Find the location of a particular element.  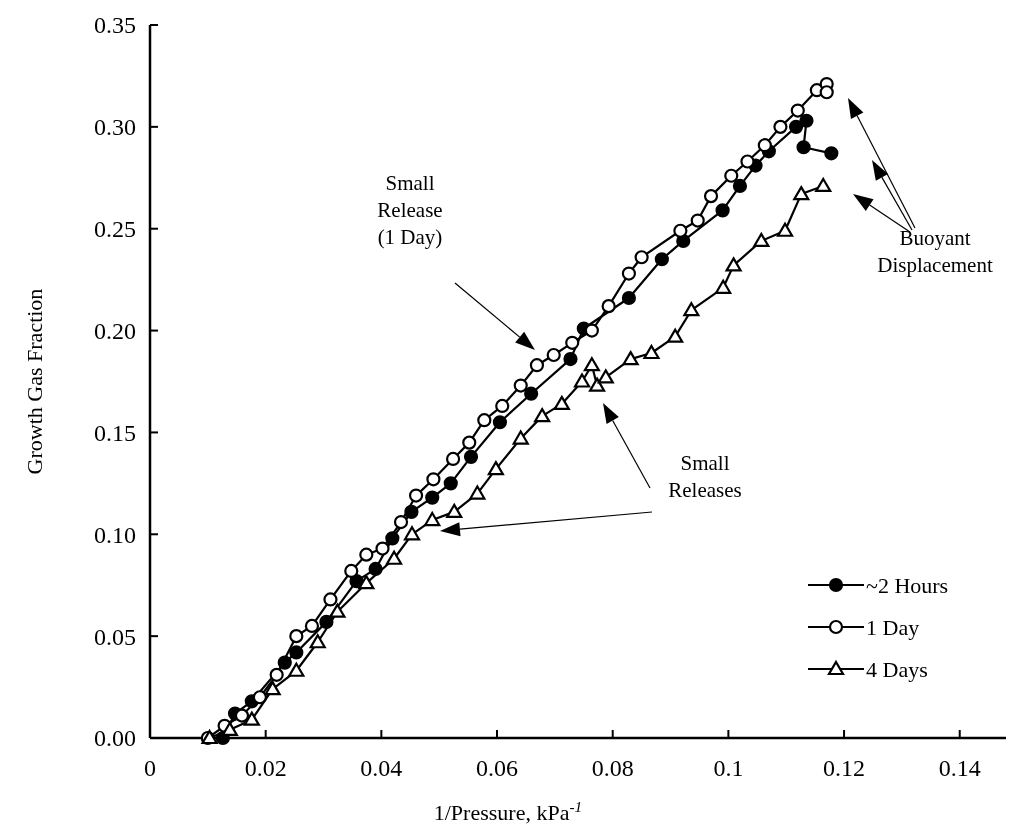

x-tick-label: 0.14 is located at coordinates (959, 768).